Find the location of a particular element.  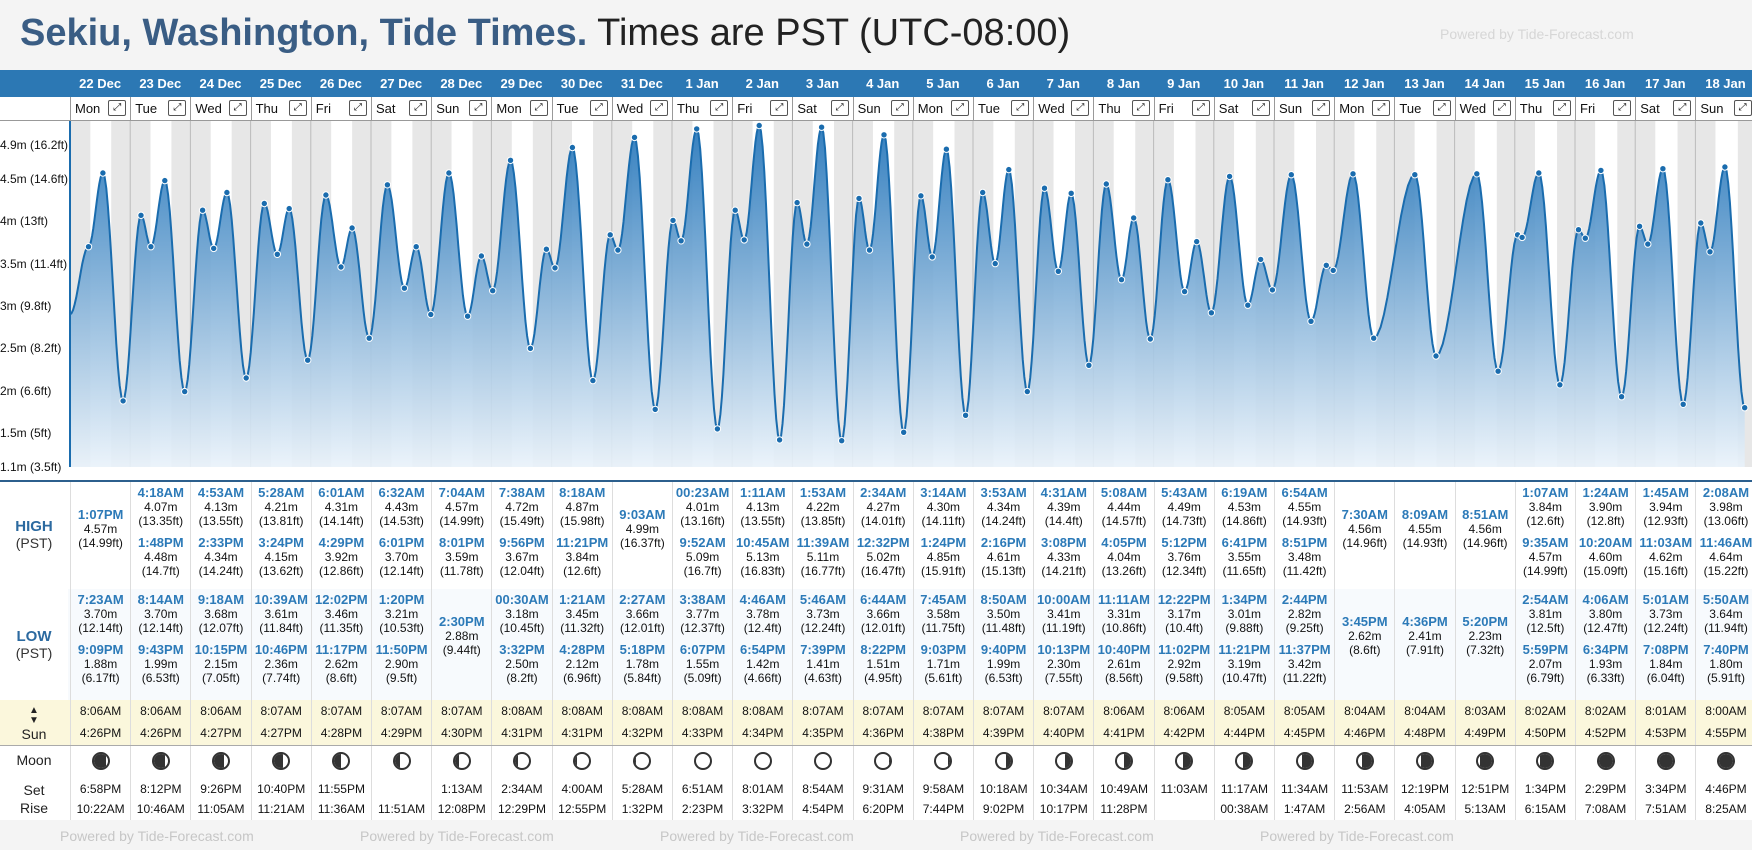

tide-height-ft: (15.49ft) is located at coordinates (522, 521).